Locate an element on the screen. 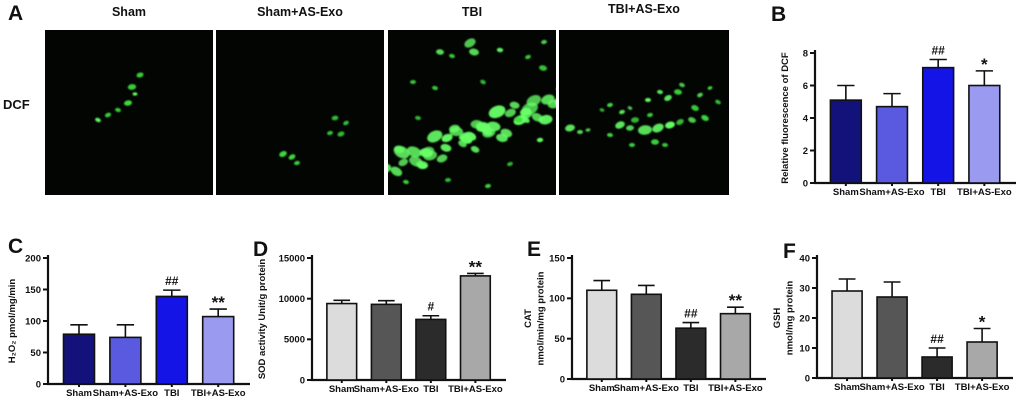 The height and width of the screenshot is (405, 1020). dcf-row-label: DCF is located at coordinates (16, 104).